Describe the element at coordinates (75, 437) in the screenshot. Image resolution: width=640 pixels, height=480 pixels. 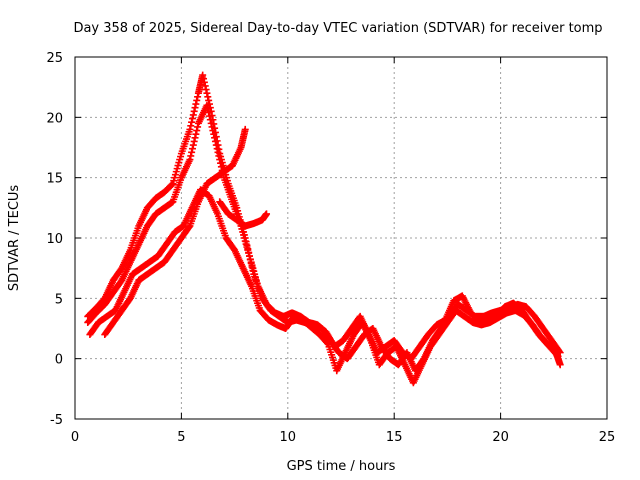
I see `x-tick-label: 0` at that location.